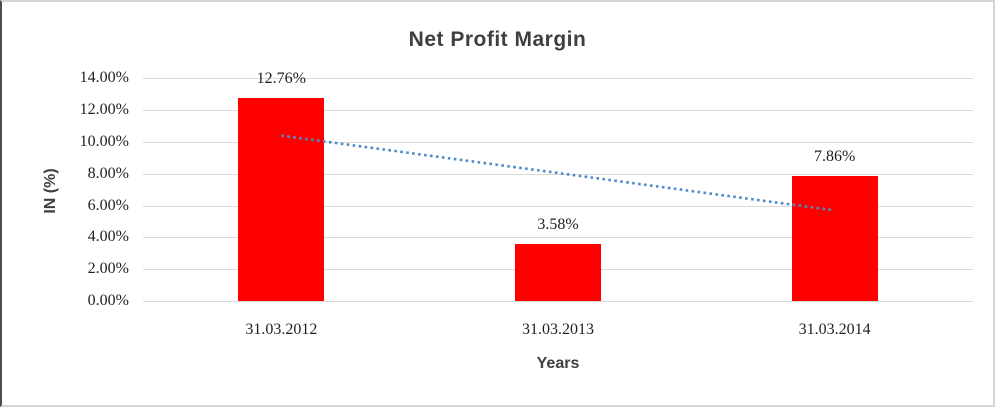  I want to click on y-tick-label: 12.00%, so click(104, 110).